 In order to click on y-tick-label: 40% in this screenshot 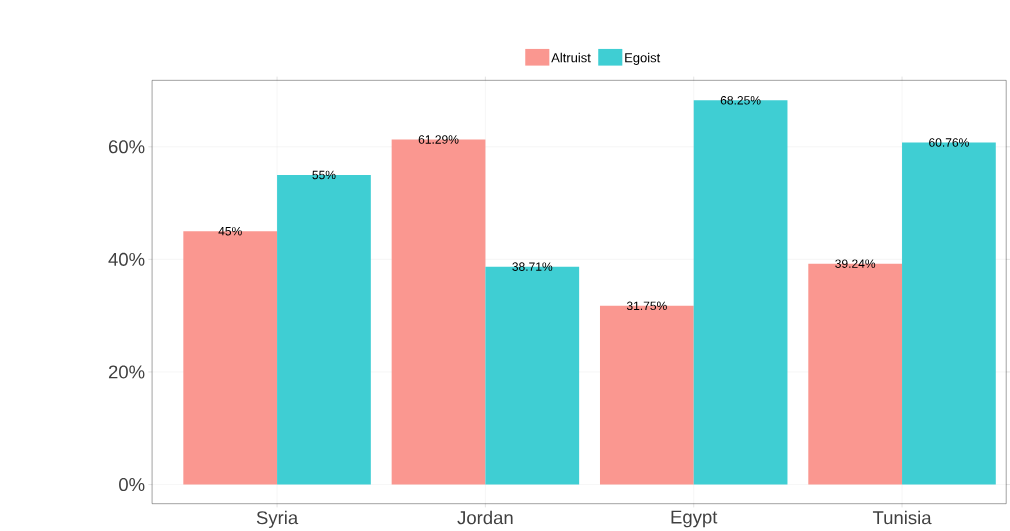, I will do `click(126, 259)`.